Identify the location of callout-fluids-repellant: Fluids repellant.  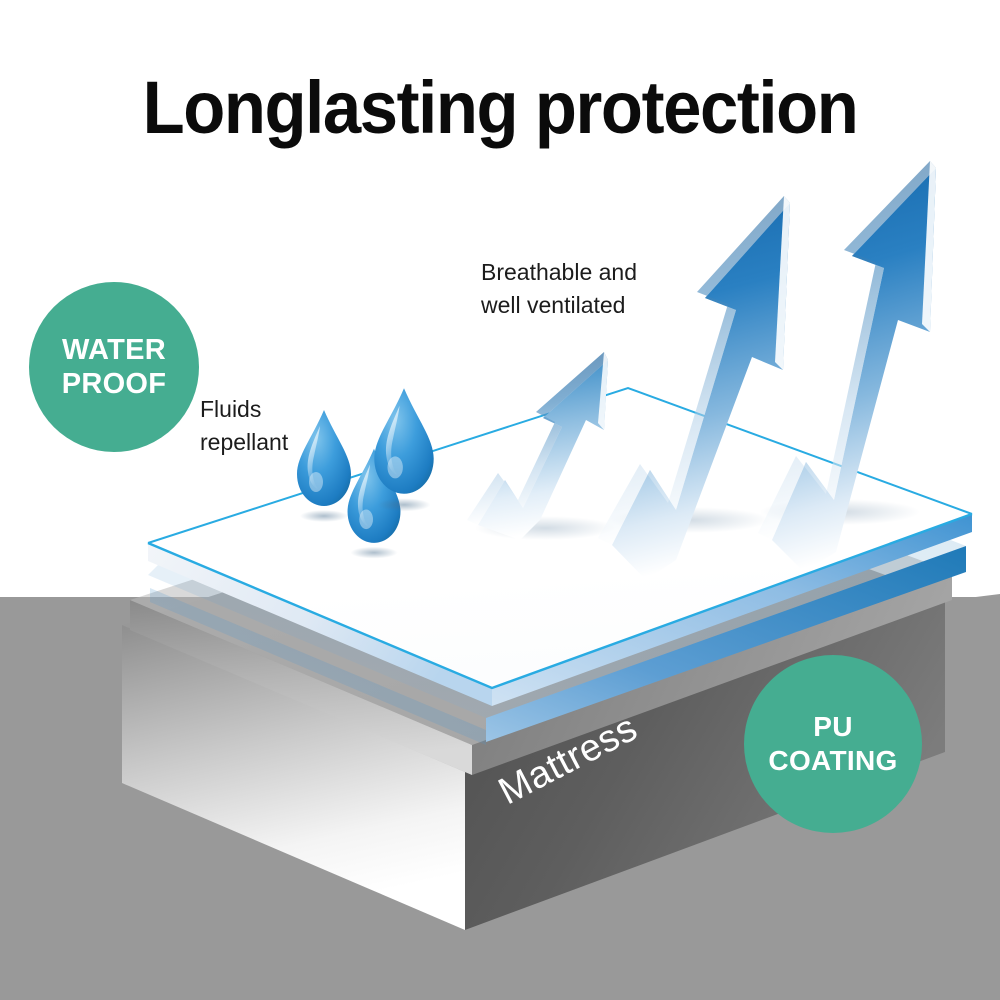
(244, 425).